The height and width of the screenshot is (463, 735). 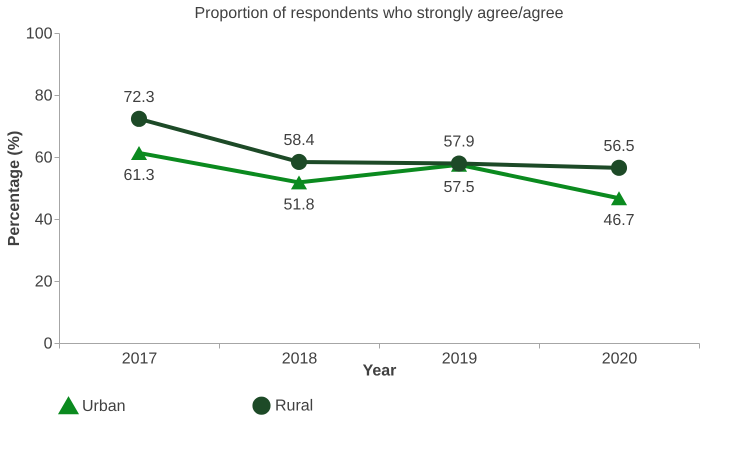 What do you see at coordinates (379, 13) in the screenshot?
I see `chart-title: Proportion of respondents who strongly agree/agree` at bounding box center [379, 13].